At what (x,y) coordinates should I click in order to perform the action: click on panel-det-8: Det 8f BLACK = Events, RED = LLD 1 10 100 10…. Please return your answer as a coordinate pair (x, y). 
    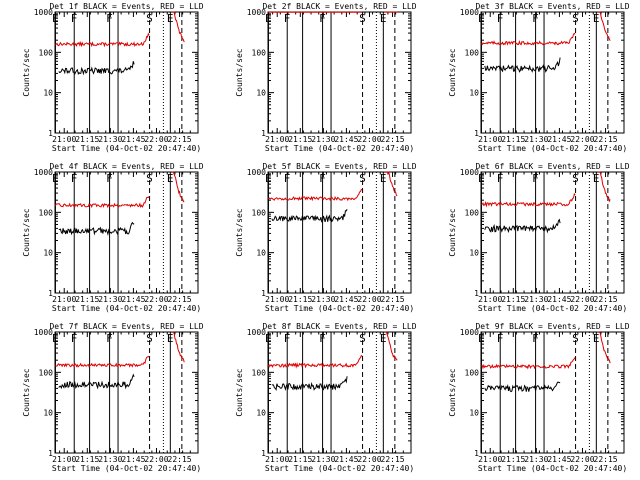
    Looking at the image, I should click on (326, 397).